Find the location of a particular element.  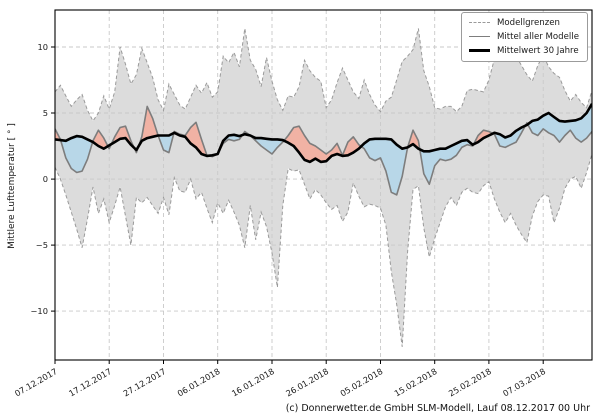

legend-item-modellgrenzen: Modellgrenzen is located at coordinates (523, 22).